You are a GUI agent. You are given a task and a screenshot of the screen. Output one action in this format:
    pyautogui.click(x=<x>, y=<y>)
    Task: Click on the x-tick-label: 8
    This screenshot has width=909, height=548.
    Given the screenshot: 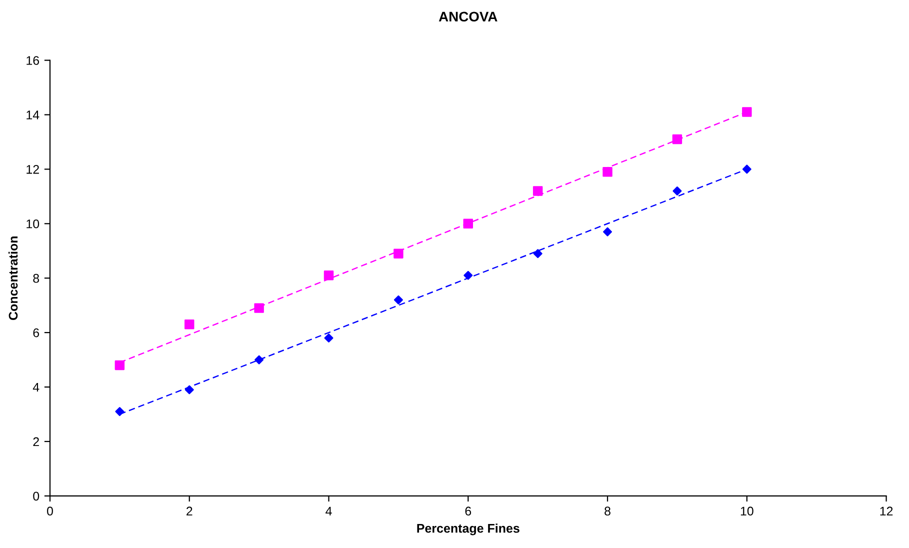 What is the action you would take?
    pyautogui.click(x=607, y=511)
    